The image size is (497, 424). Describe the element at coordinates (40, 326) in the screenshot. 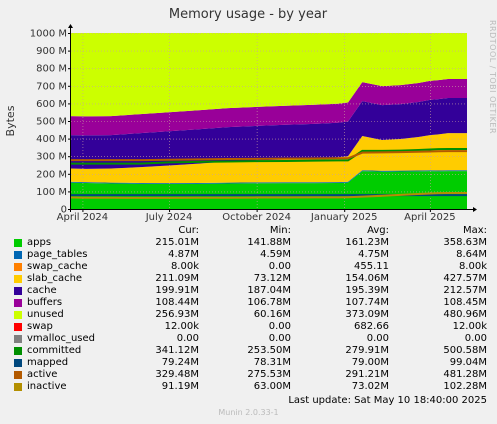

I see `legend-name: swap` at that location.